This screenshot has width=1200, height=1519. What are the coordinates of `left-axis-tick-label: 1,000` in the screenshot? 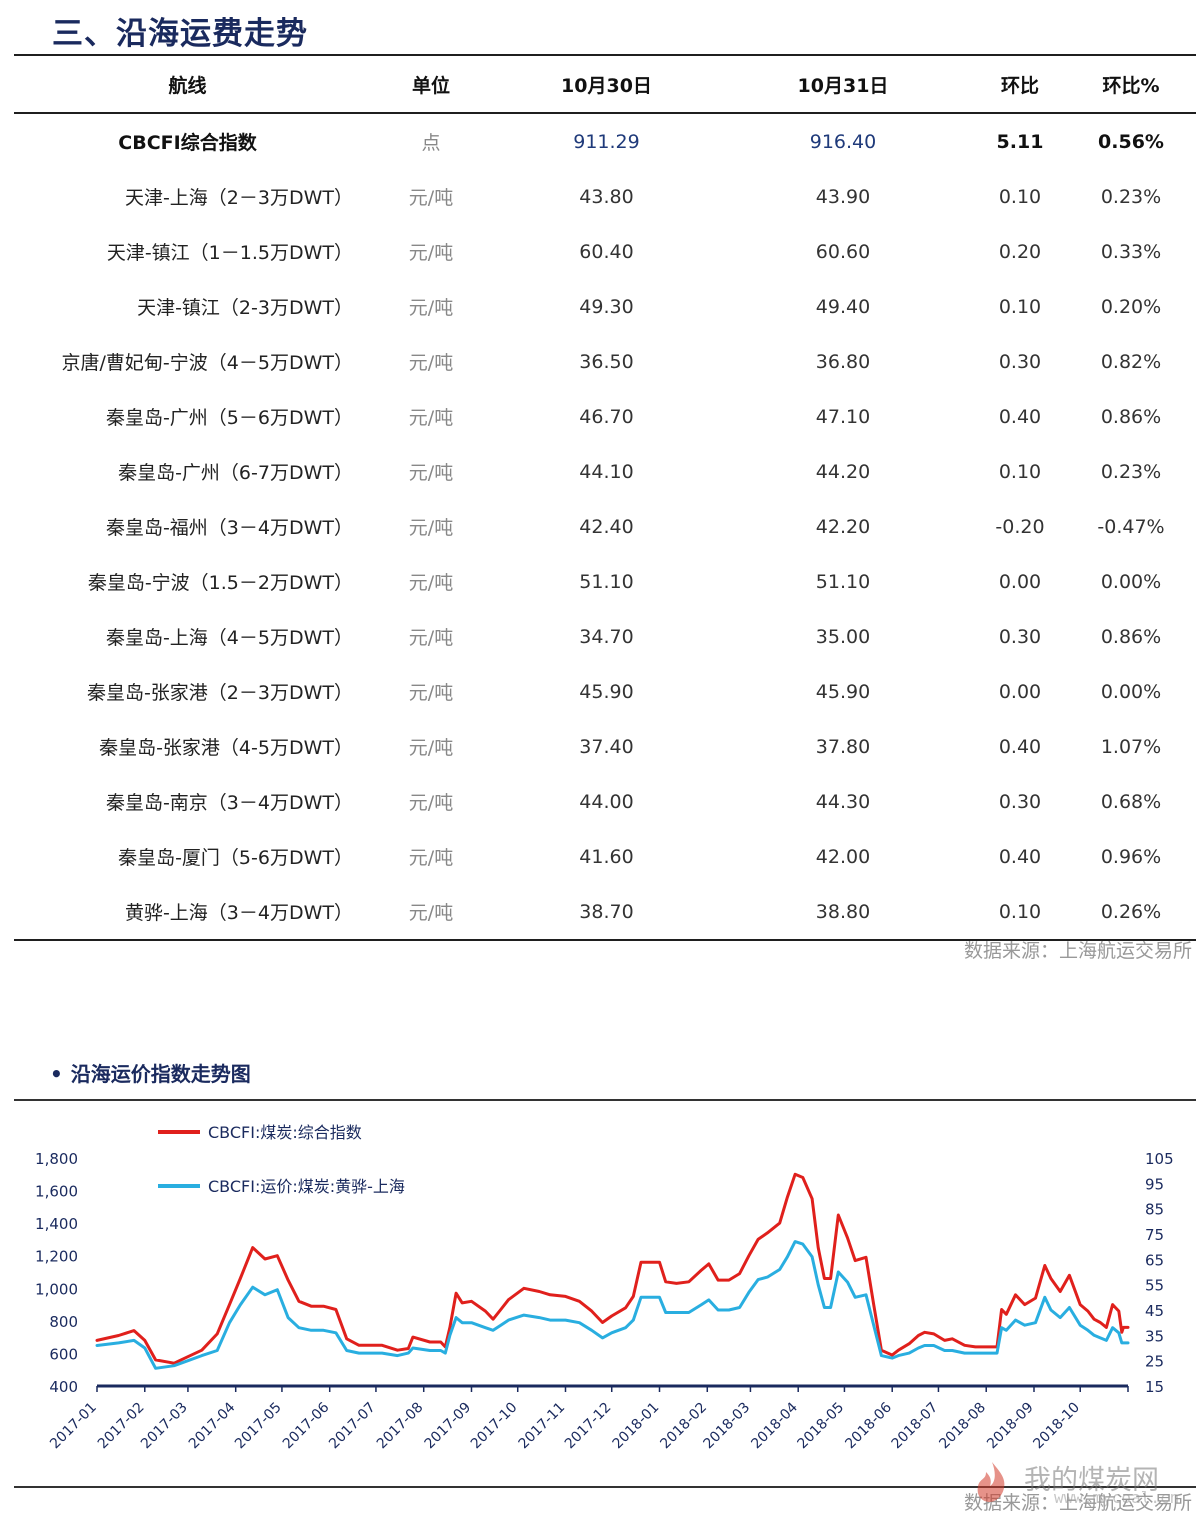 It's located at (56, 1289).